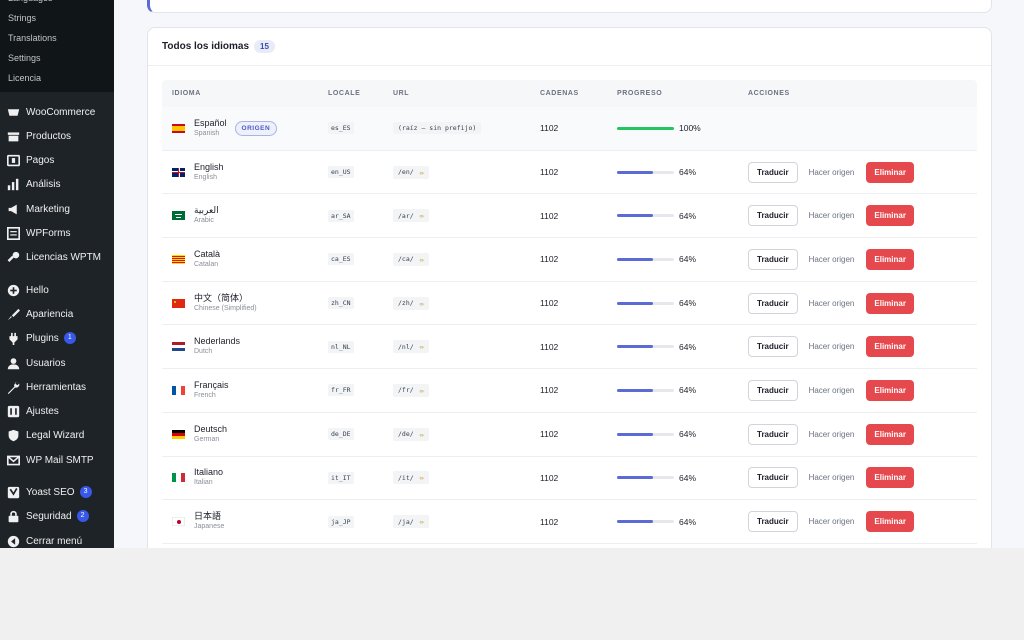 The width and height of the screenshot is (1024, 640). I want to click on sidebar-item-seguridad: Seguridad 2, so click(57, 516).